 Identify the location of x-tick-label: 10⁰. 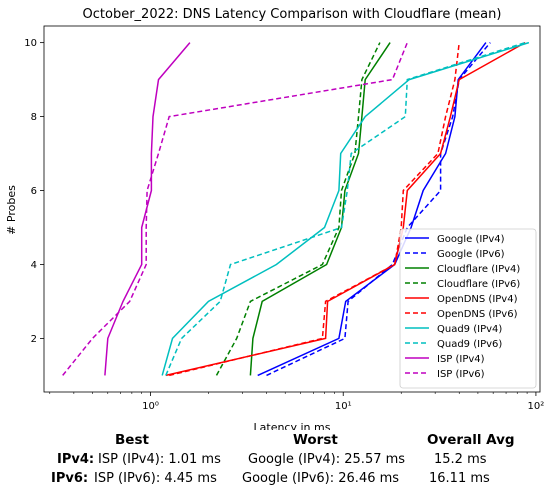
(150, 406).